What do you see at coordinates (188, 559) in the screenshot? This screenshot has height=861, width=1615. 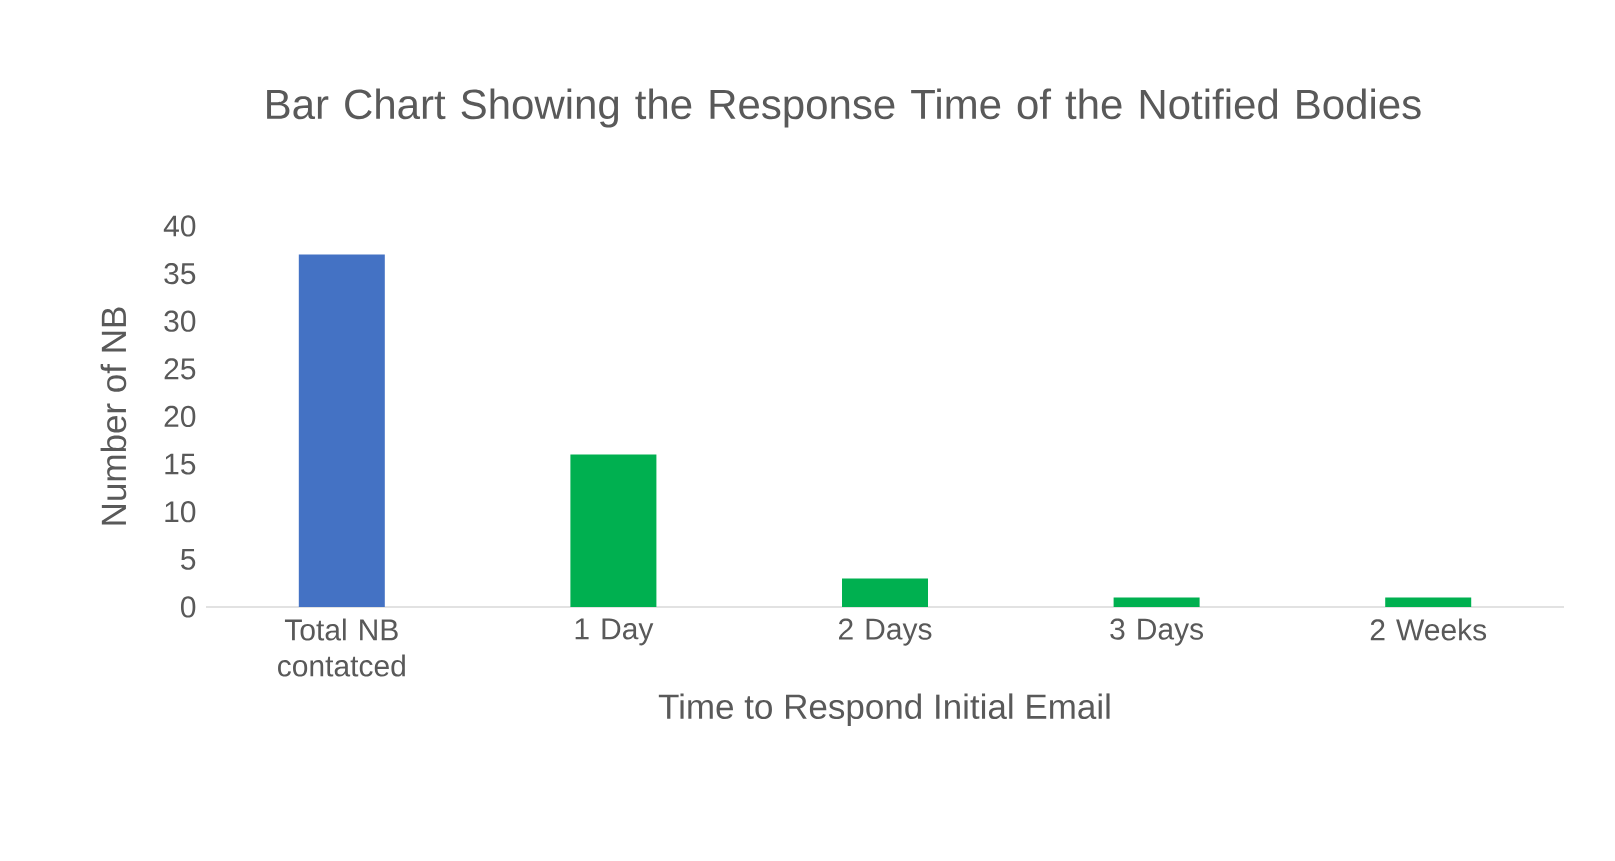 I see `y-tick-label: 5` at bounding box center [188, 559].